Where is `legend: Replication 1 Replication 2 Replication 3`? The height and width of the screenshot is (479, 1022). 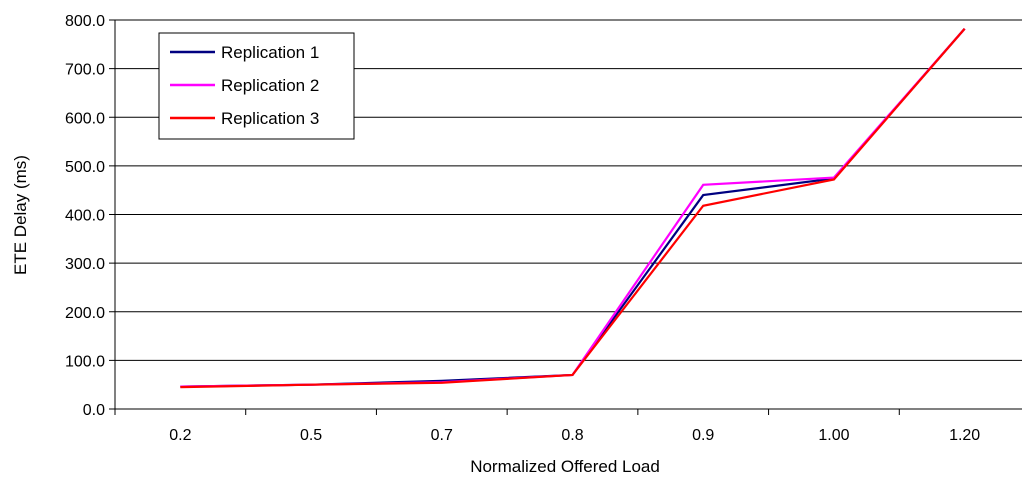
legend: Replication 1 Replication 2 Replication 3 is located at coordinates (256, 86).